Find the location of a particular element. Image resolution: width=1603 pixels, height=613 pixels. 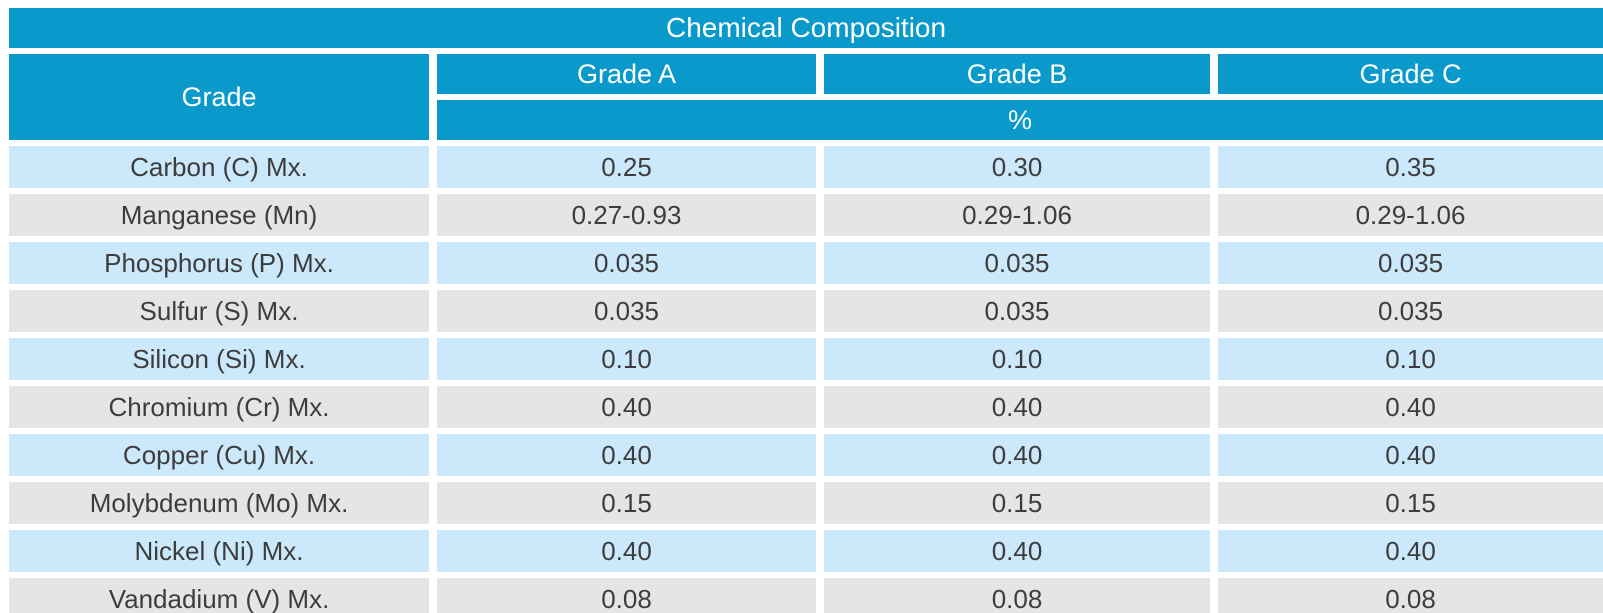

grade-header-row: Grade Grade A Grade B Grade C is located at coordinates (806, 100).